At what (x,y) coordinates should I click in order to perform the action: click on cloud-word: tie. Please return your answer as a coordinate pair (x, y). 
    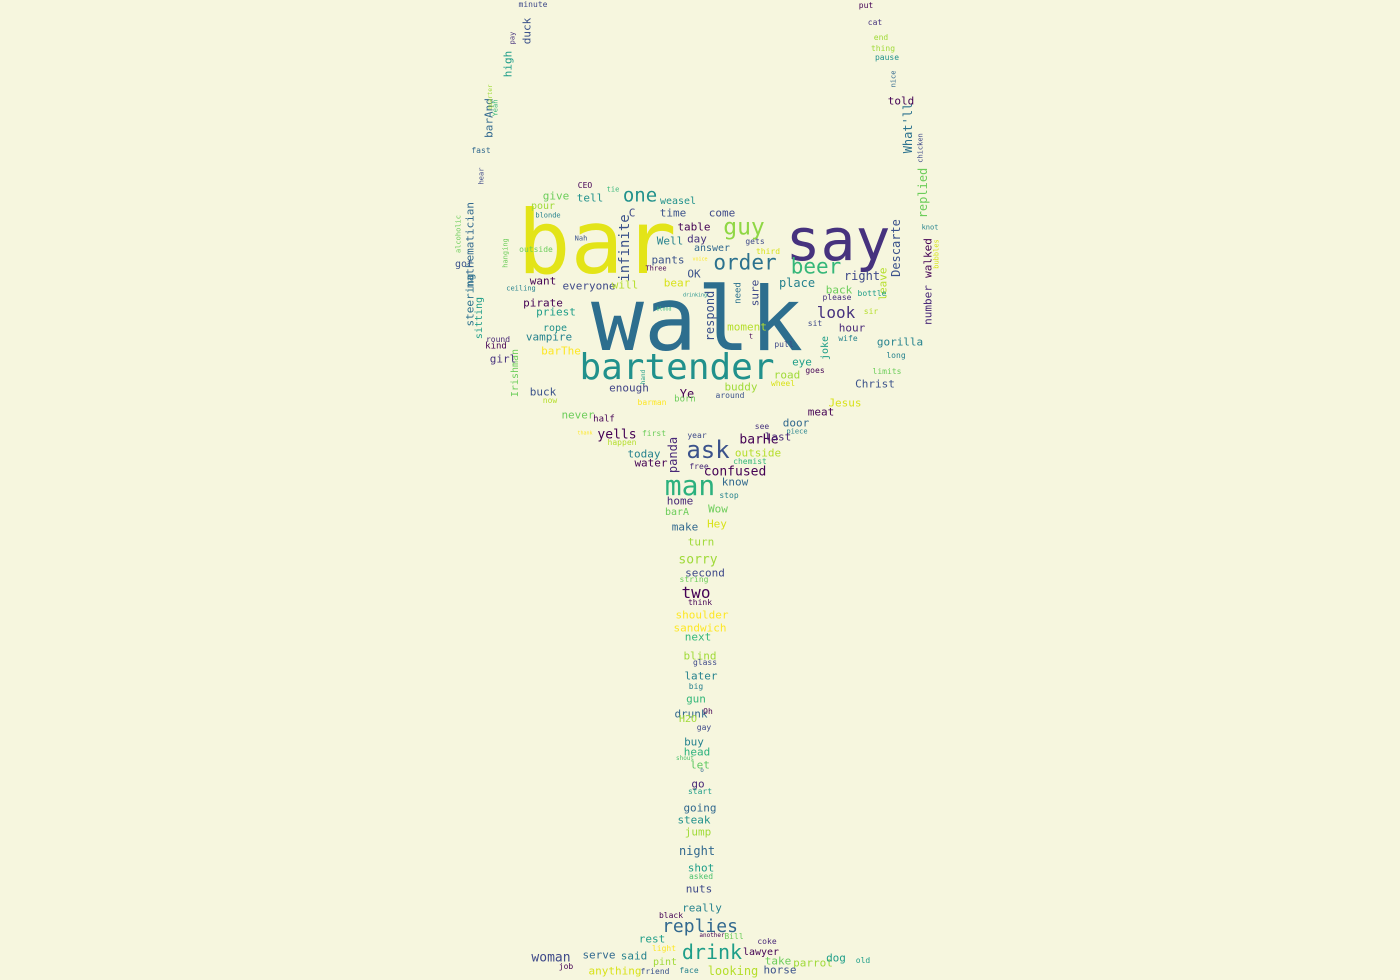
    Looking at the image, I should click on (613, 189).